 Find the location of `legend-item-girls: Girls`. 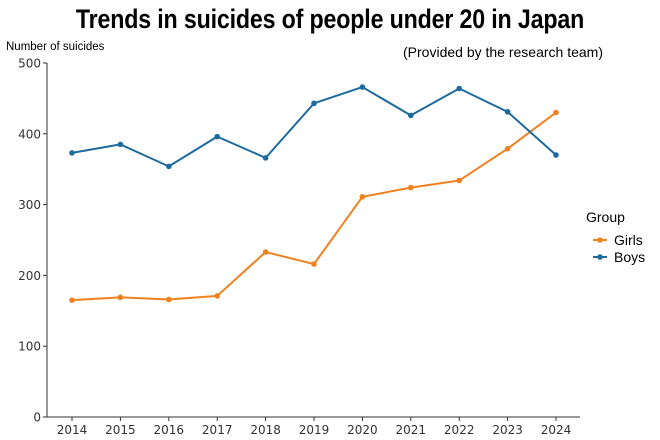

legend-item-girls: Girls is located at coordinates (618, 240).